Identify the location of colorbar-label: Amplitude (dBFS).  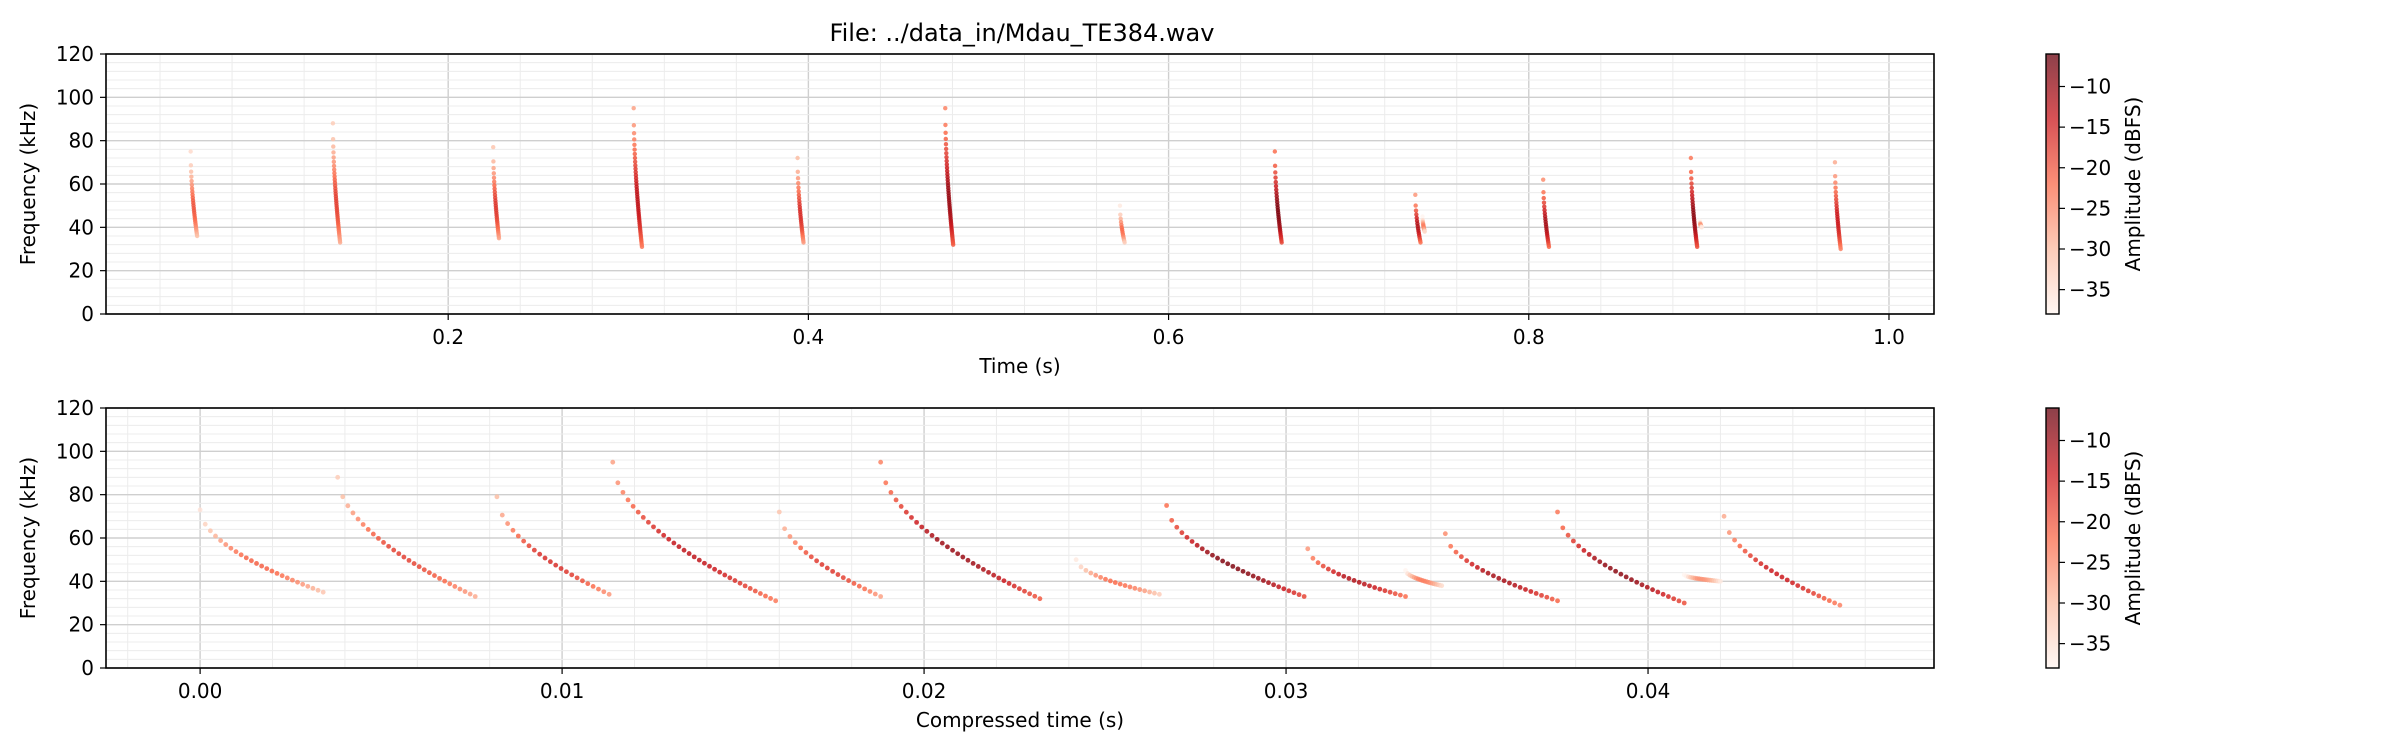
(2133, 184).